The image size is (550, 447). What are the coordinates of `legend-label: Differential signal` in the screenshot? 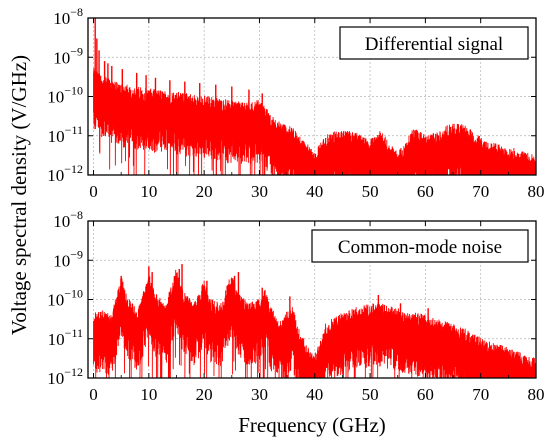 It's located at (434, 44).